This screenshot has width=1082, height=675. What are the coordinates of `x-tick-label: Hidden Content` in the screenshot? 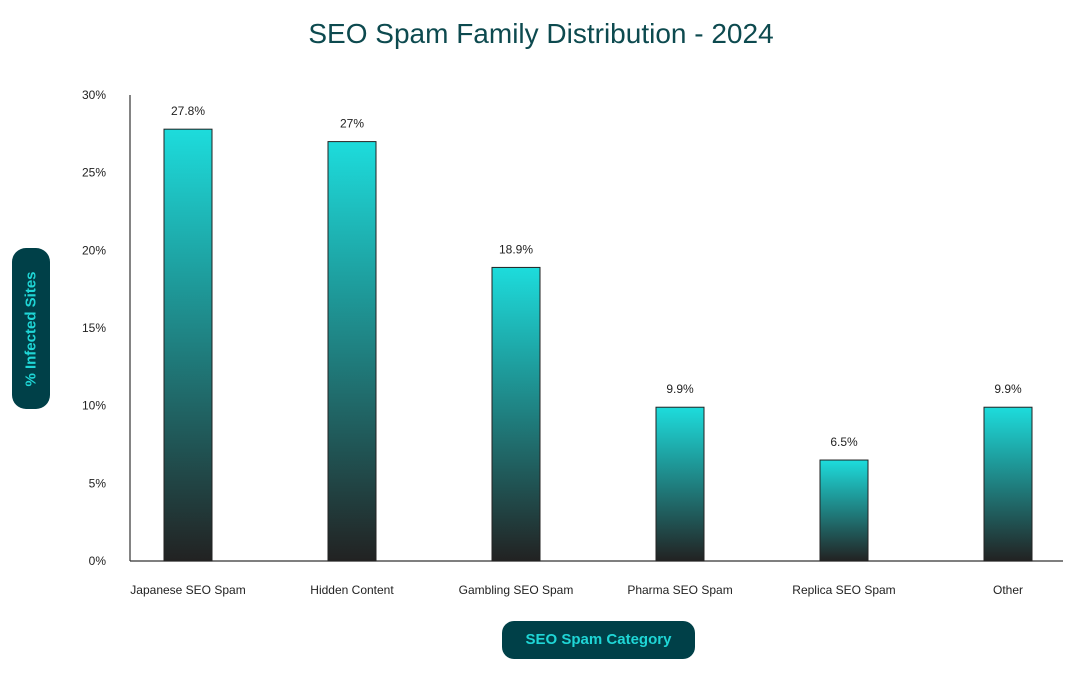 It's located at (352, 590).